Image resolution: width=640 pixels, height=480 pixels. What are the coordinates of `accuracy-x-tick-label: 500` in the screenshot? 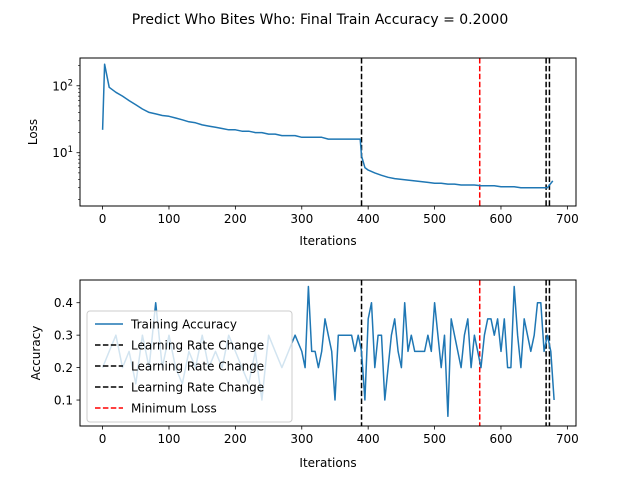 It's located at (434, 439).